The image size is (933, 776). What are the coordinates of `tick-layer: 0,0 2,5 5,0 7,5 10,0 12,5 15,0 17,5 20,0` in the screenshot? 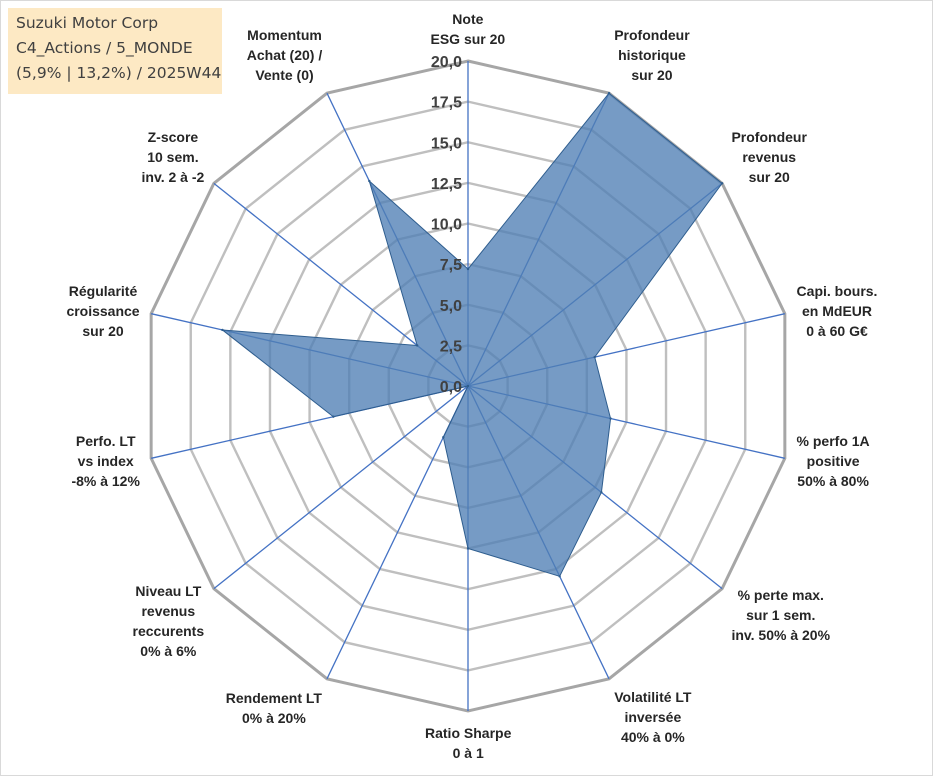 It's located at (446, 225).